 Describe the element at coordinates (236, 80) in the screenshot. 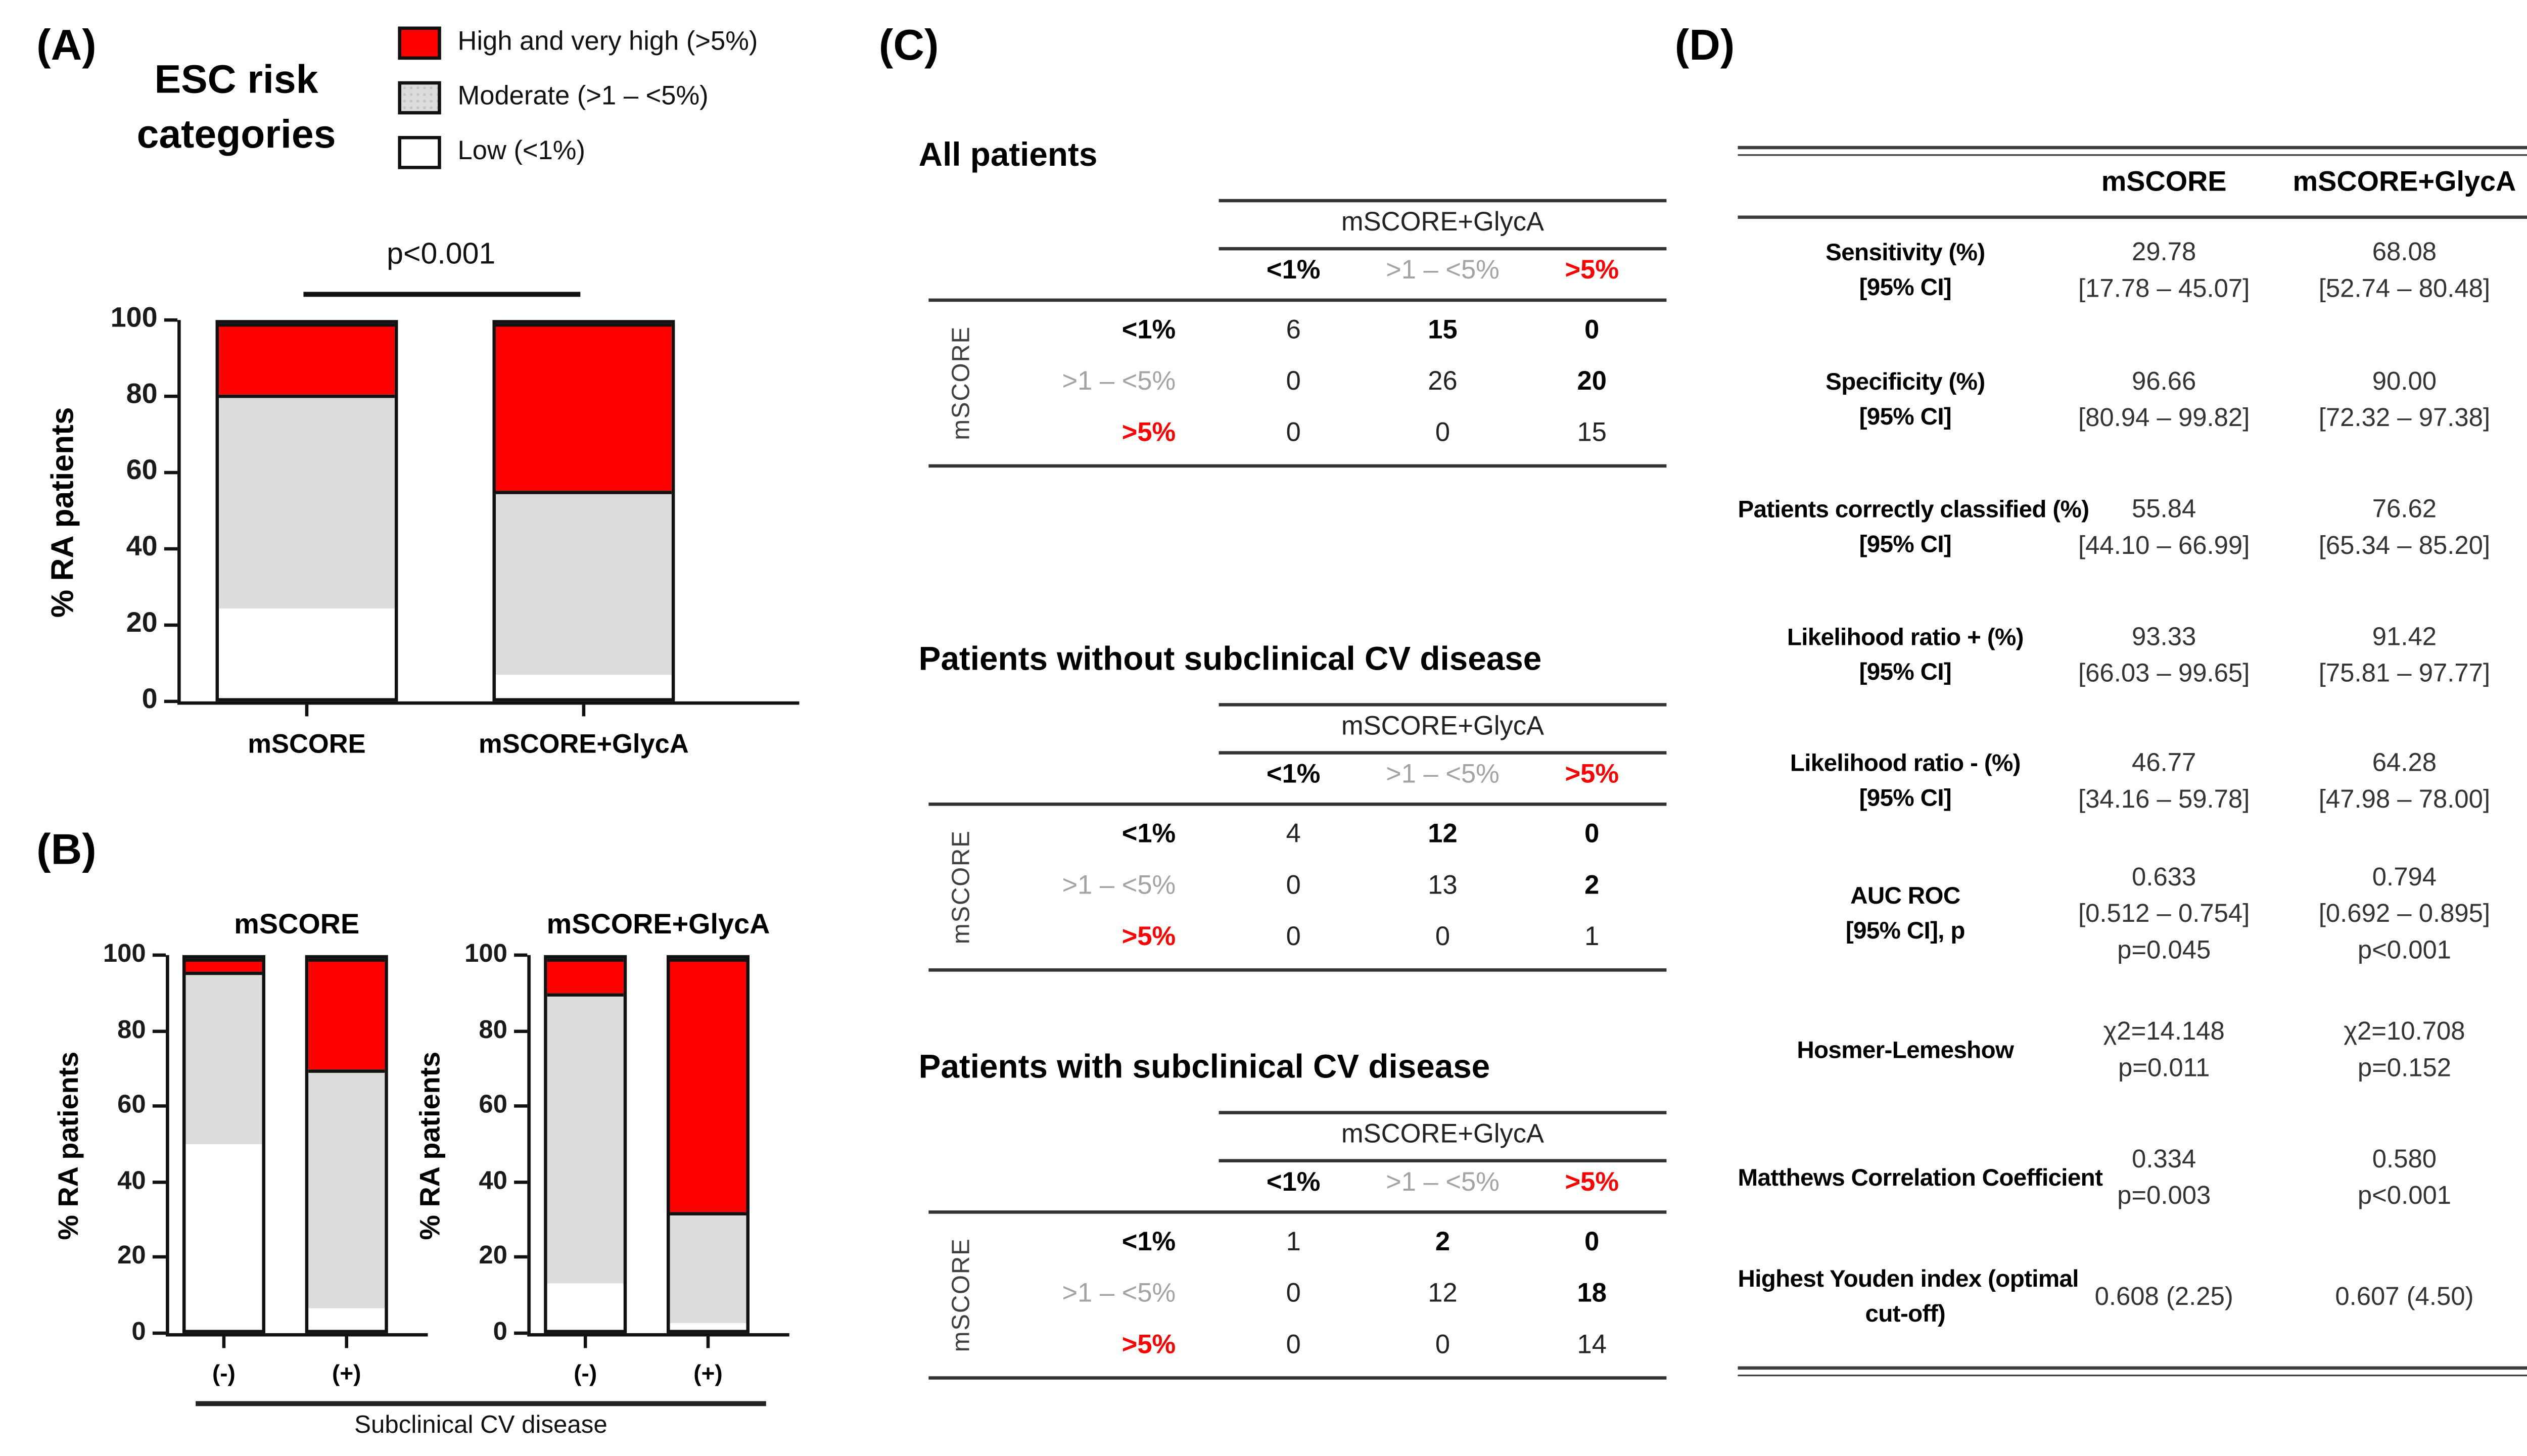

I see `panel-a-title-line1: ESC risk` at that location.